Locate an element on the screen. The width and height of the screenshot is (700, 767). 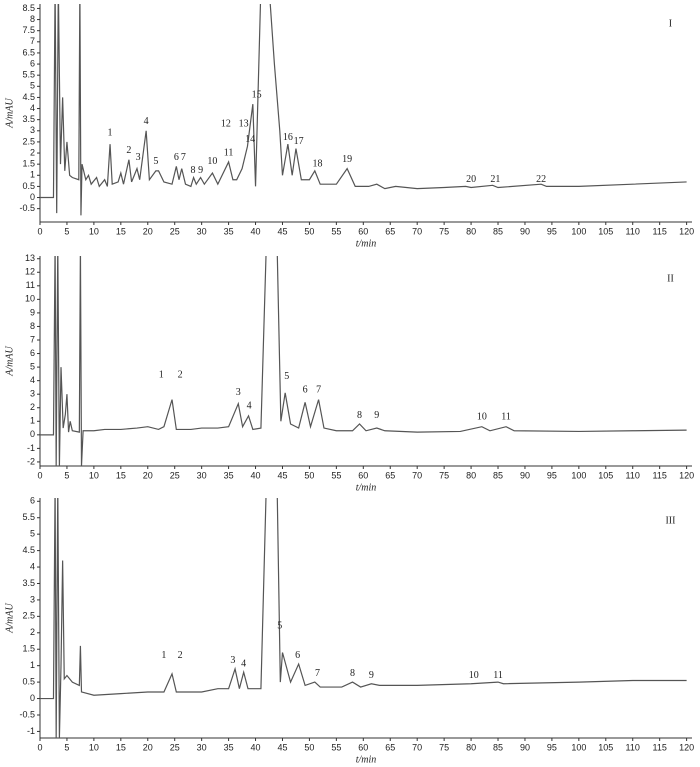
y-tick-label: 9 is located at coordinates (32, 312).